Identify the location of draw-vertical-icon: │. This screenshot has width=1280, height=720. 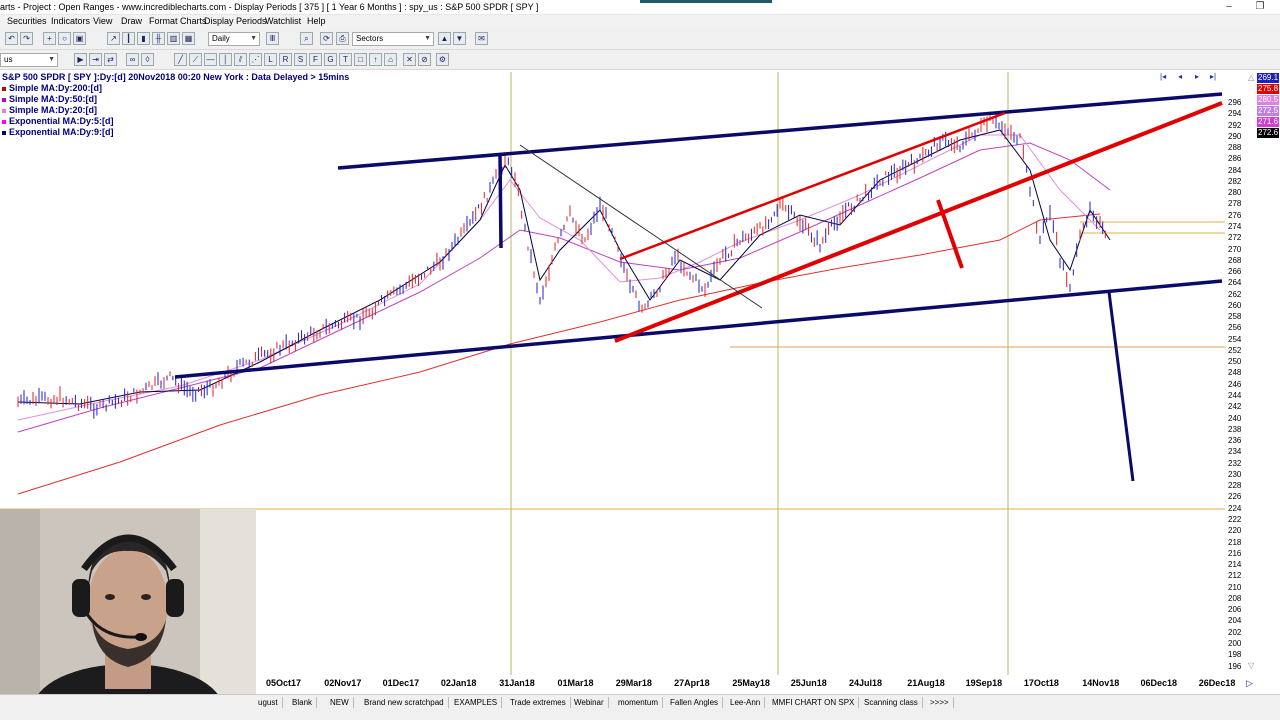
(225, 59).